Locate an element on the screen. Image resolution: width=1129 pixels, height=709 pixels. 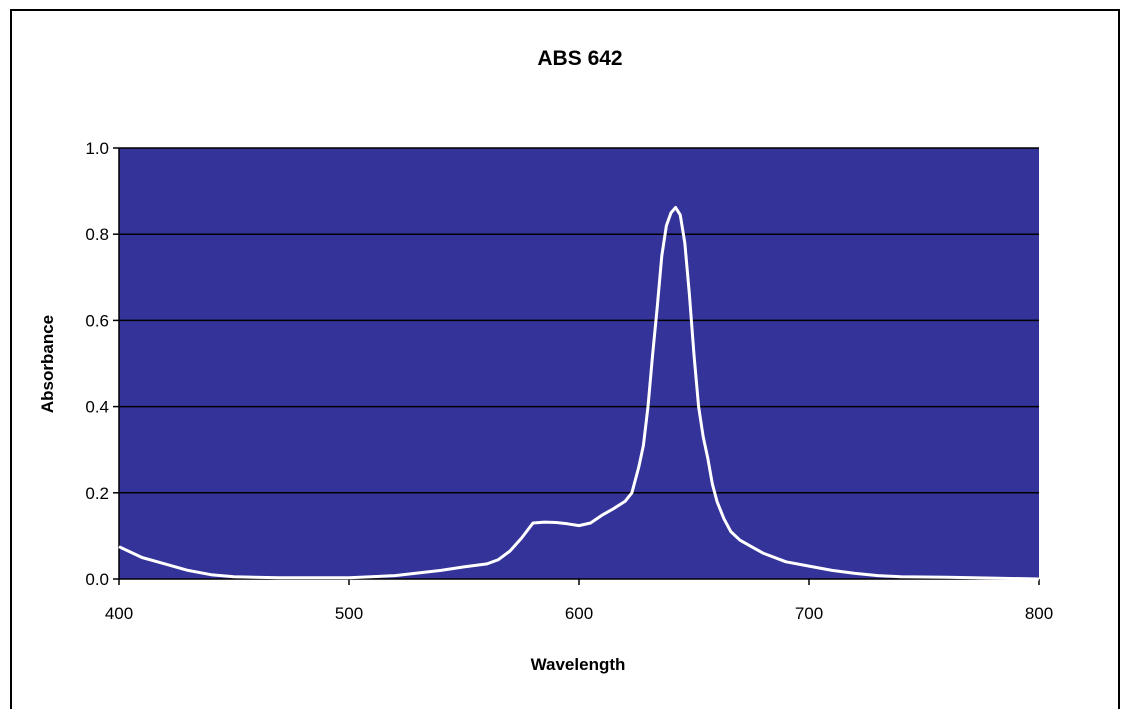
y-tick-labels: 0.0 0.2 0.4 0.6 0.8 1.0 is located at coordinates (102, 364).